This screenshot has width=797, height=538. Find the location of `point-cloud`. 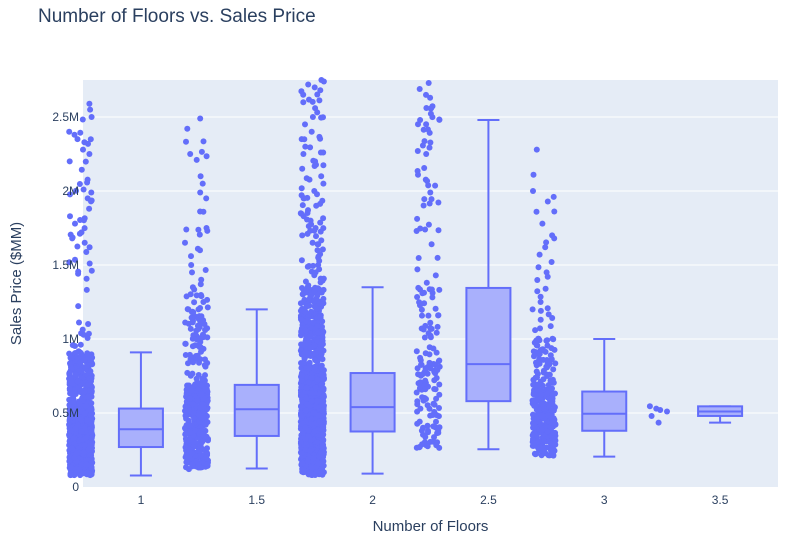

point-cloud is located at coordinates (312, 277).